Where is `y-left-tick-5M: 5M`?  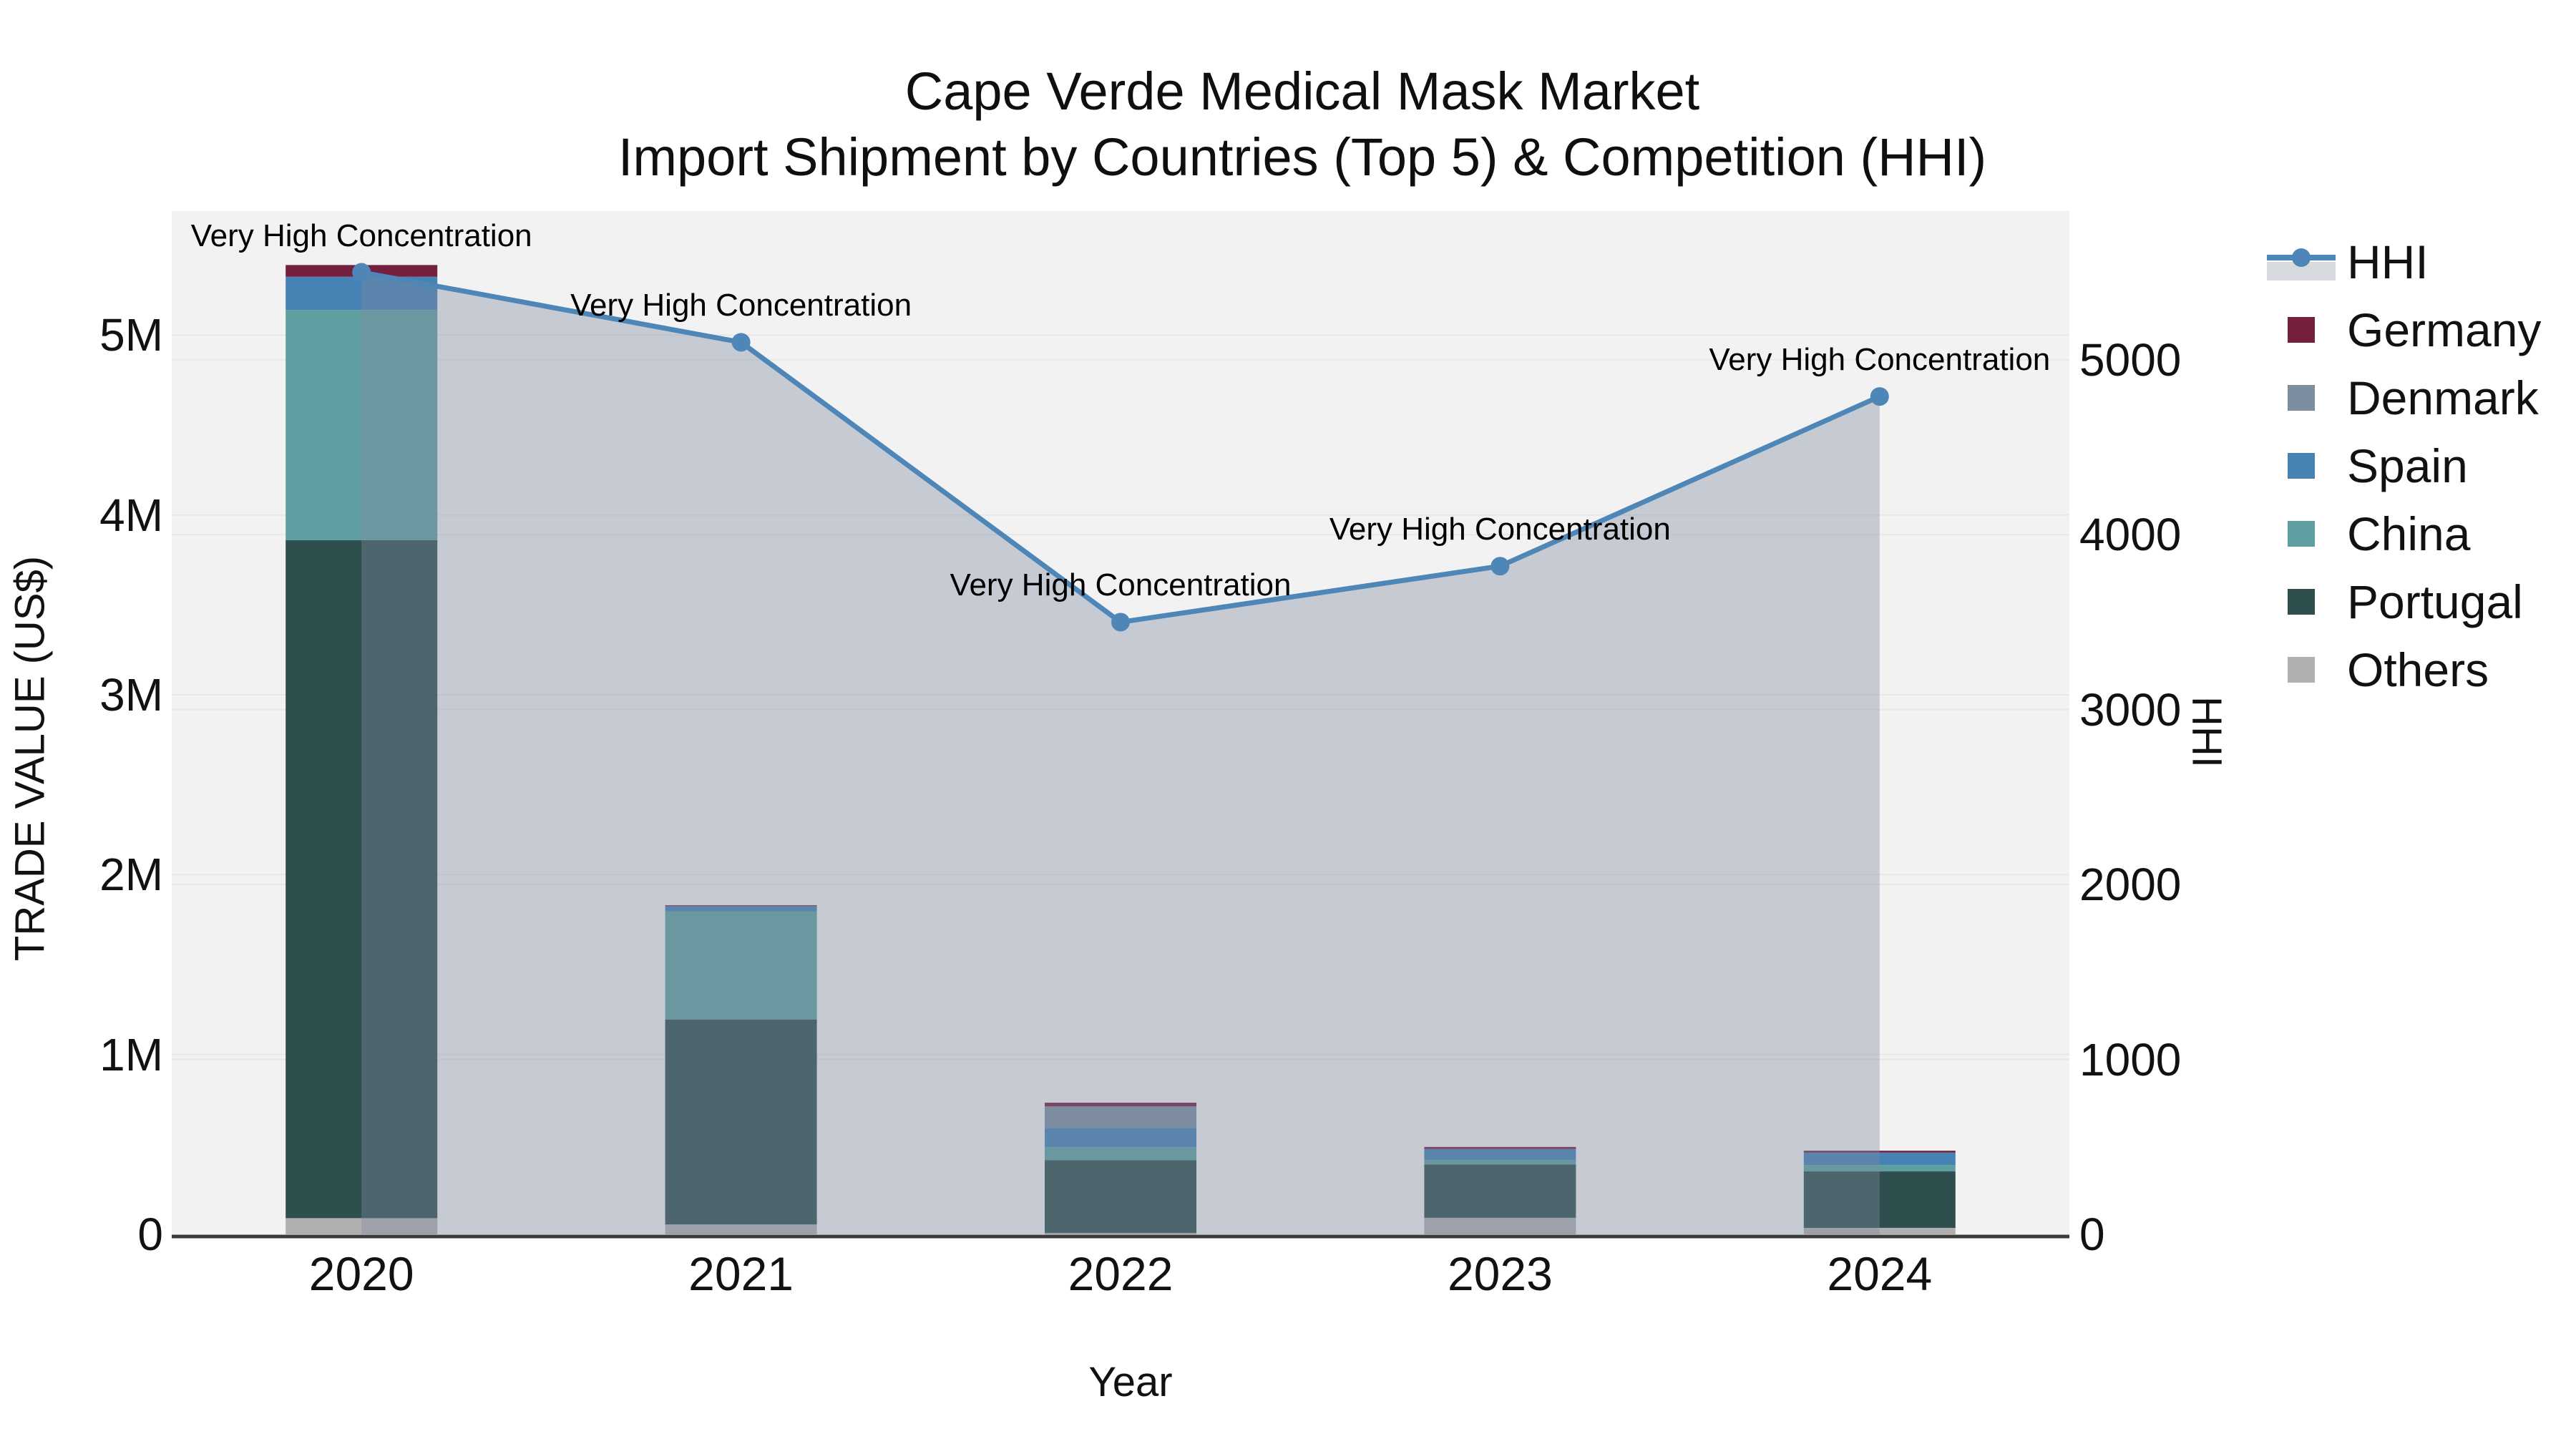 y-left-tick-5M: 5M is located at coordinates (131, 335).